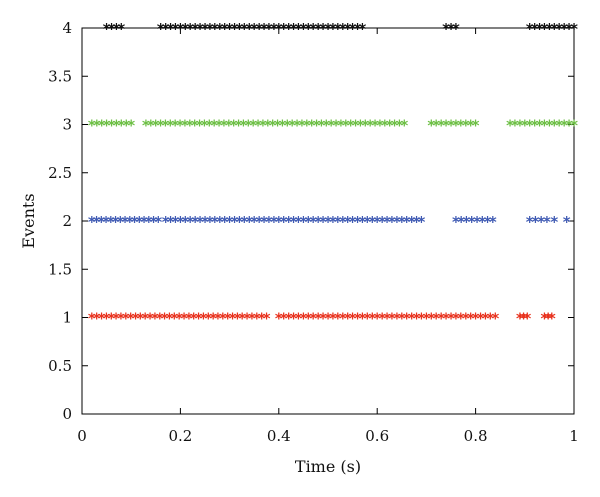 The image size is (600, 497). I want to click on x-tick-label: 0.8, so click(476, 436).